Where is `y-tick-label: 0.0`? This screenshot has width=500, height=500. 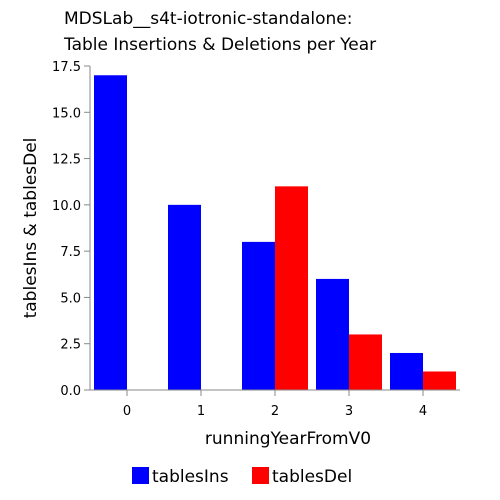 y-tick-label: 0.0 is located at coordinates (70, 391).